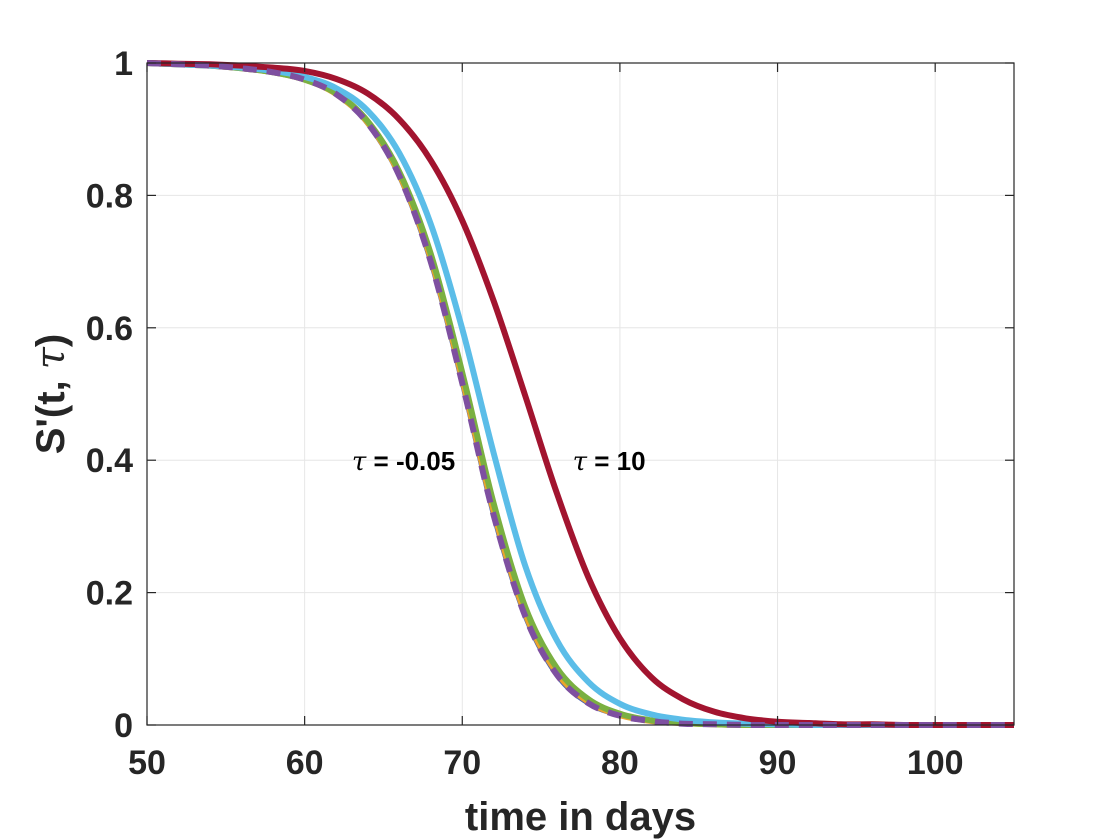 The height and width of the screenshot is (840, 1120). What do you see at coordinates (580, 817) in the screenshot?
I see `x-axis-label: time in days` at bounding box center [580, 817].